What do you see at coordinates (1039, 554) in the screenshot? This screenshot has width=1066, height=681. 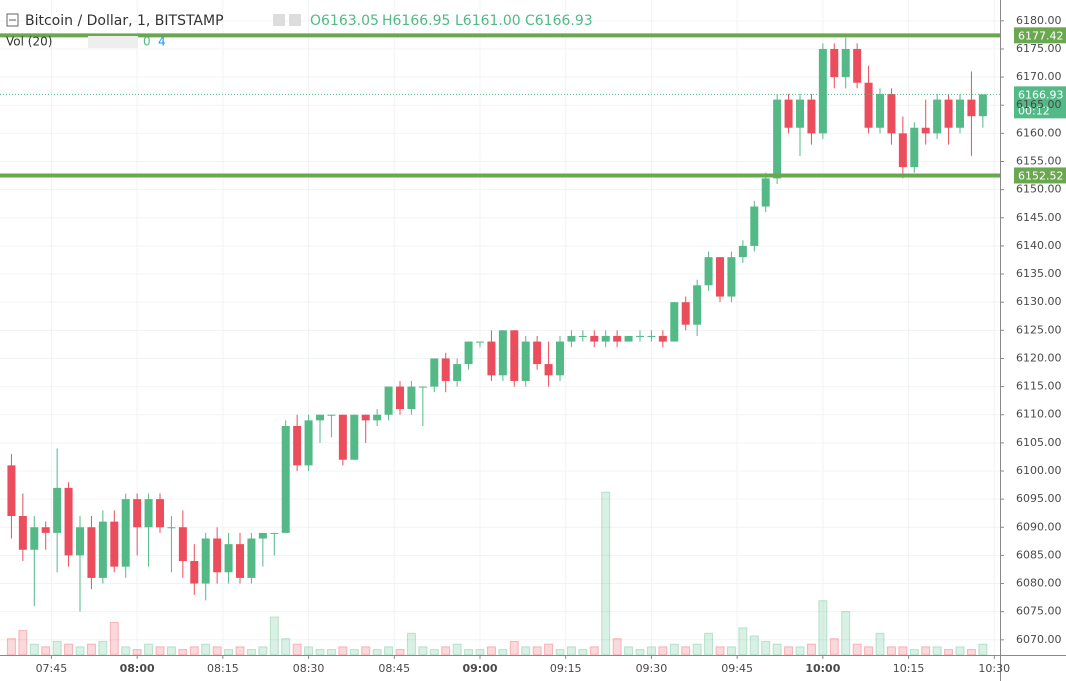 I see `y-tick-label: 6085.00` at bounding box center [1039, 554].